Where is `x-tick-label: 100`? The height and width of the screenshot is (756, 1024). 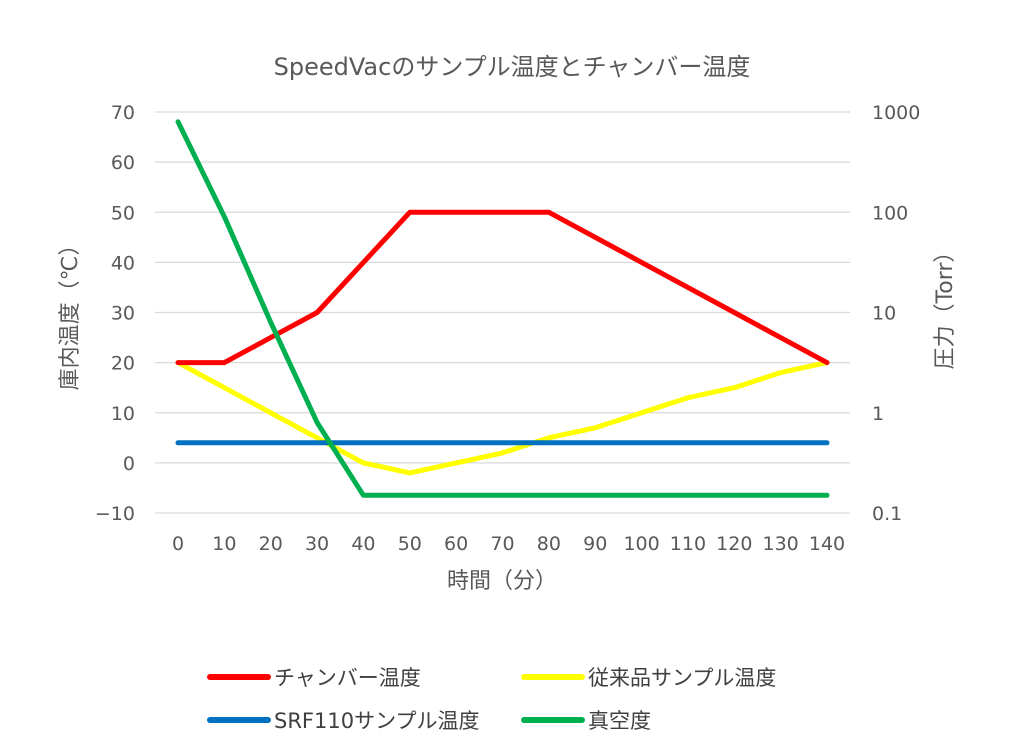 x-tick-label: 100 is located at coordinates (641, 544).